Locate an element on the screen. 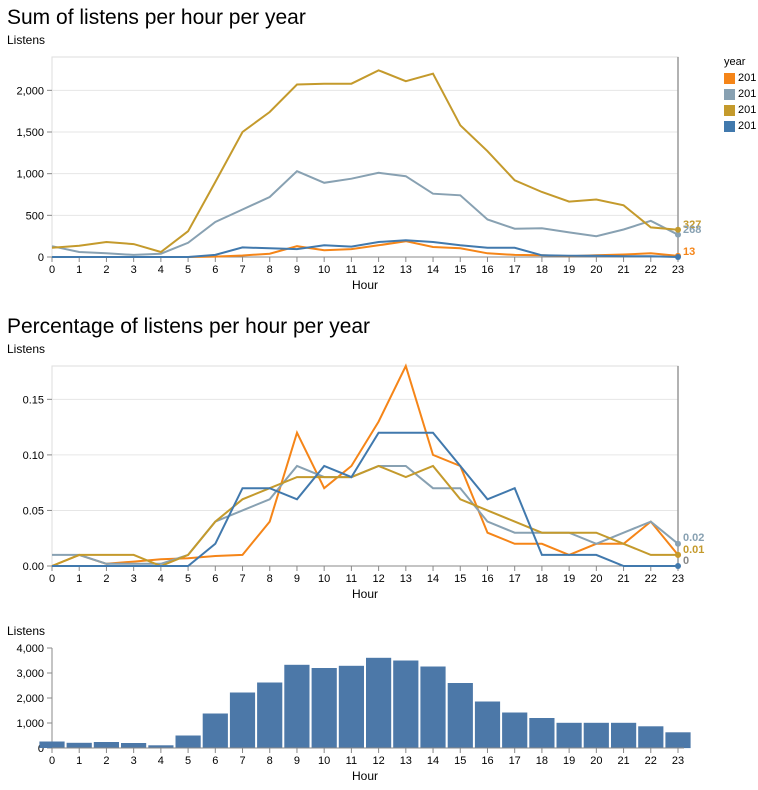 Image resolution: width=758 pixels, height=790 pixels. sum-x-tick-label: 0 is located at coordinates (52, 270).